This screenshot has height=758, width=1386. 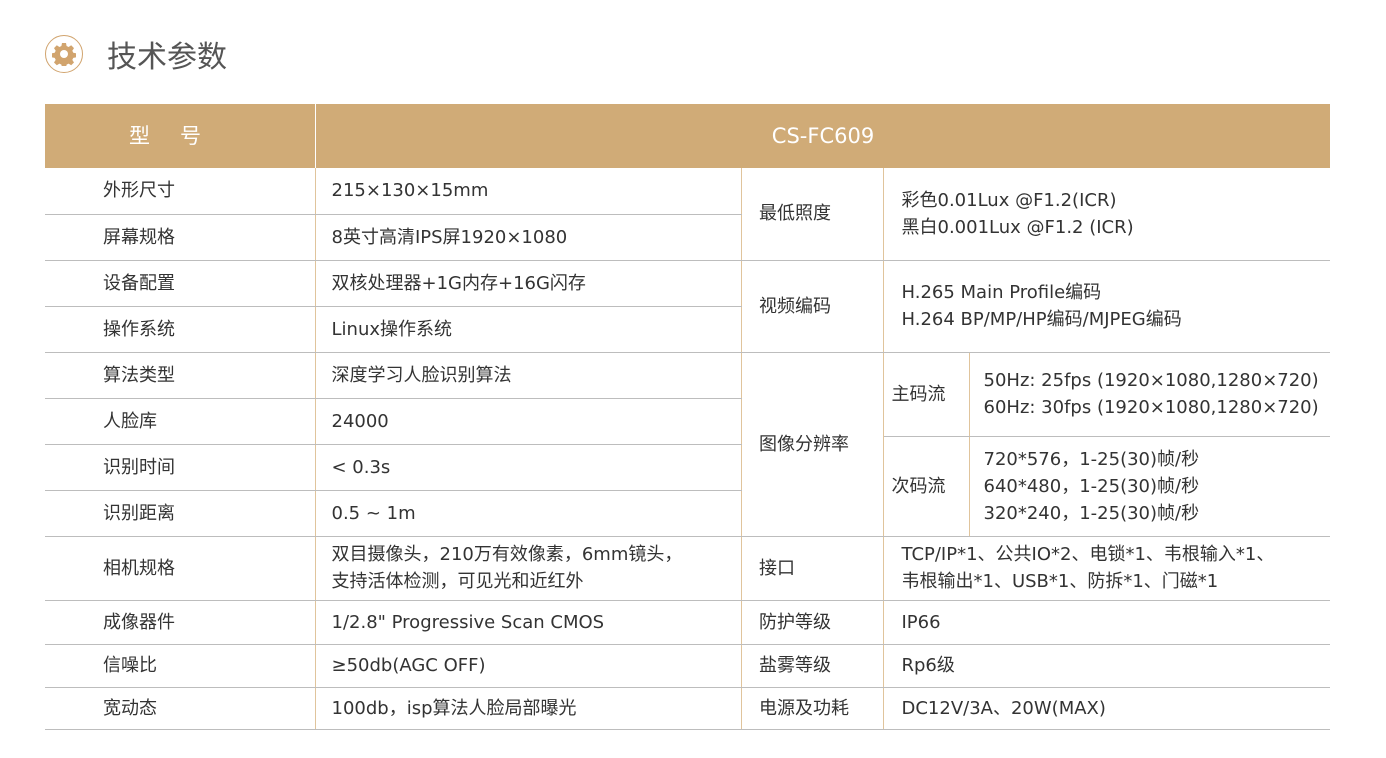 What do you see at coordinates (180, 136) in the screenshot?
I see `model-label: 型号` at bounding box center [180, 136].